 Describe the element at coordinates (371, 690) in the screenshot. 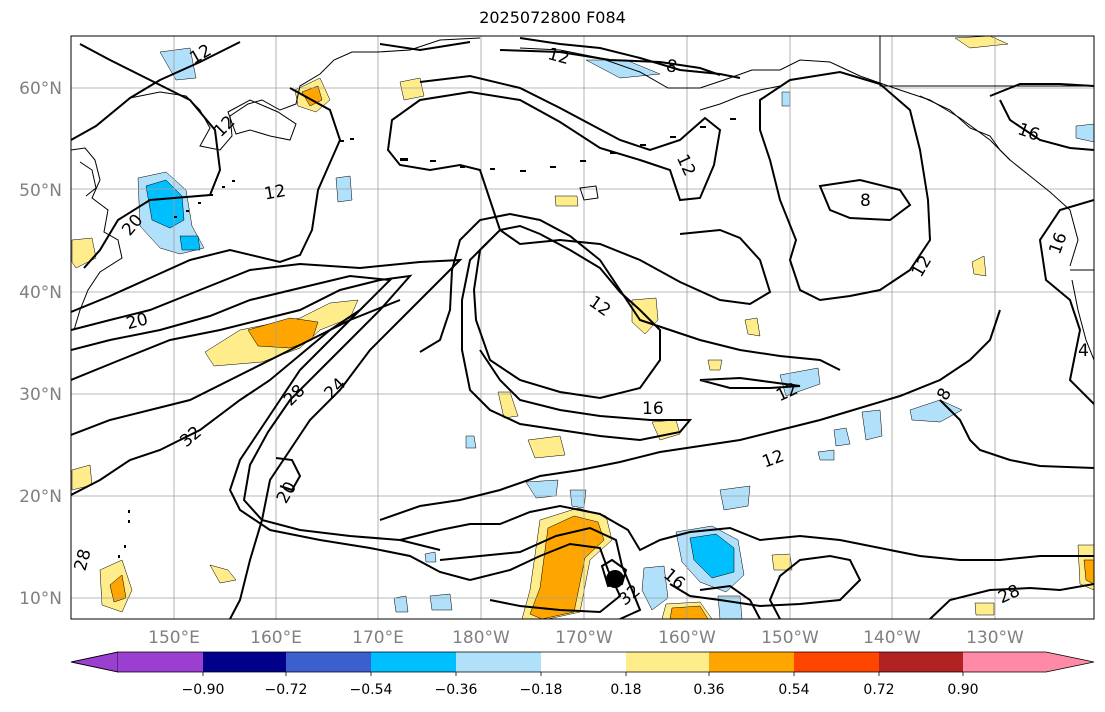

I see `colorbar-tick-label: −0.54` at that location.